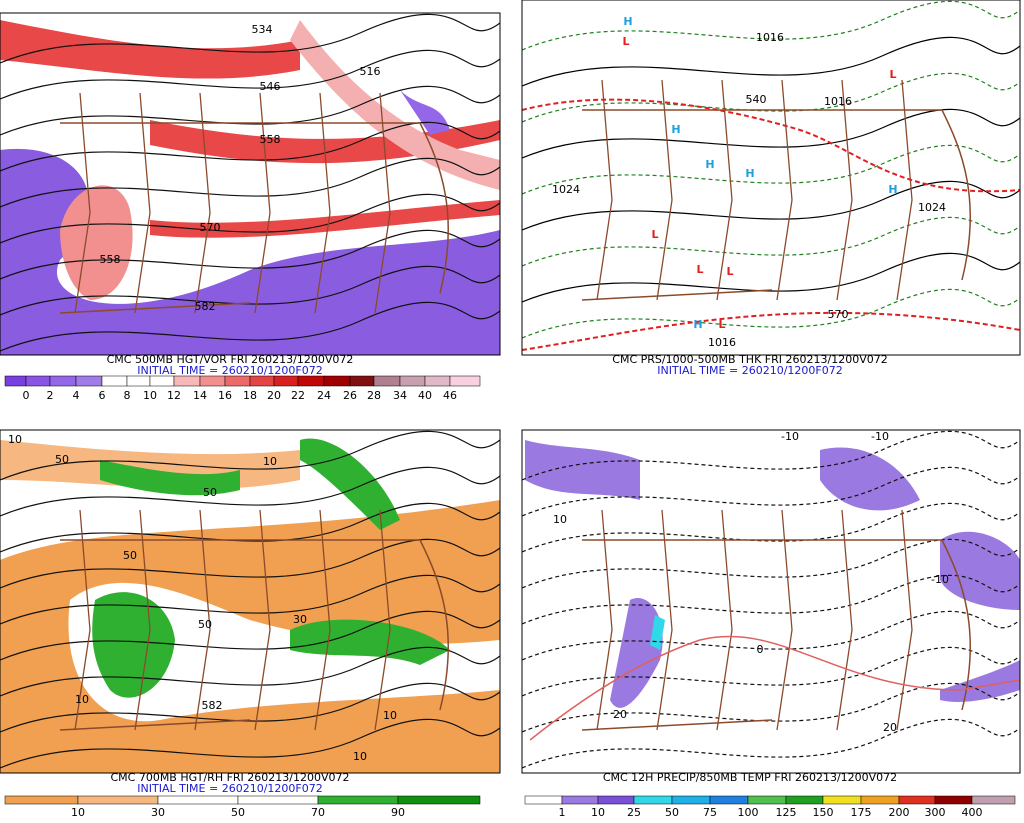  I want to click on map-label: 1016, so click(770, 37).